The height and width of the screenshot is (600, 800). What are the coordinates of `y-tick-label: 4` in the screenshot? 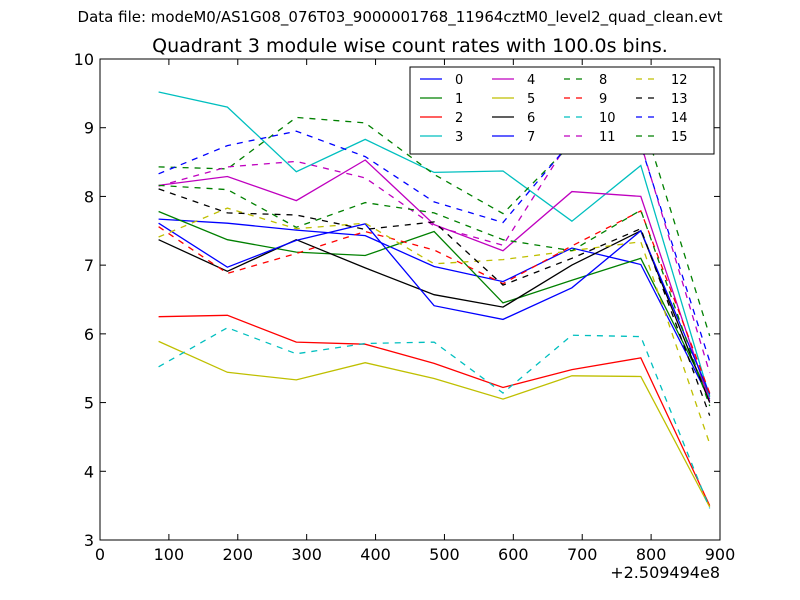 It's located at (89, 471).